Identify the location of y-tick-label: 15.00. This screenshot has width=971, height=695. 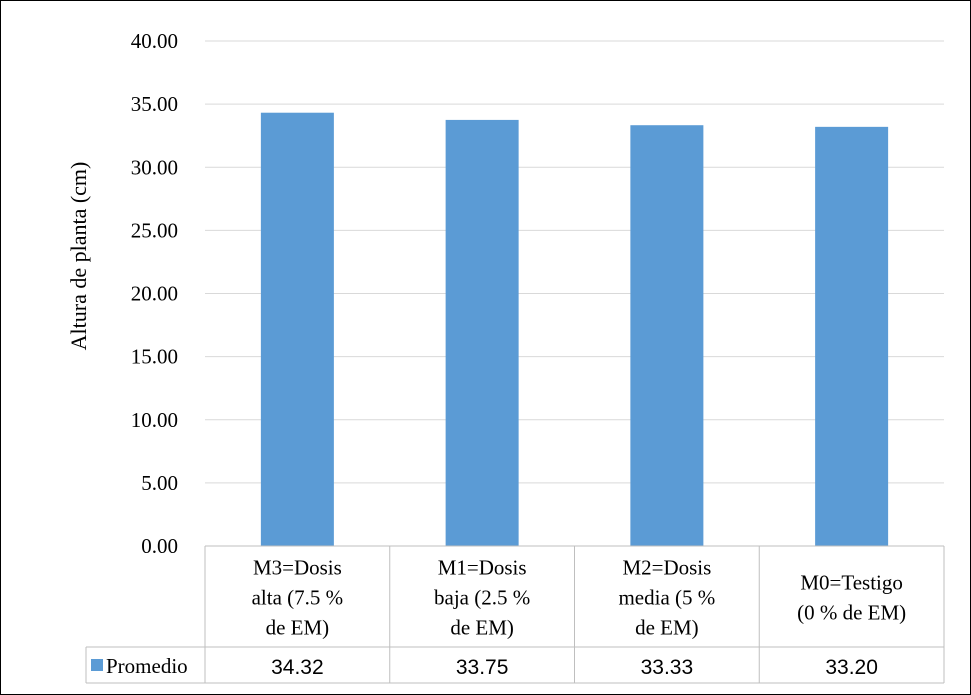
(154, 357).